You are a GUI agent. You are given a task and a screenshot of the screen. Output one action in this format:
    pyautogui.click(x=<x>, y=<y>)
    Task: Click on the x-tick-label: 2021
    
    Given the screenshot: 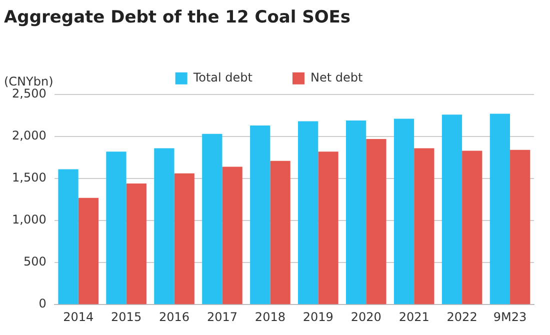 What is the action you would take?
    pyautogui.click(x=414, y=317)
    